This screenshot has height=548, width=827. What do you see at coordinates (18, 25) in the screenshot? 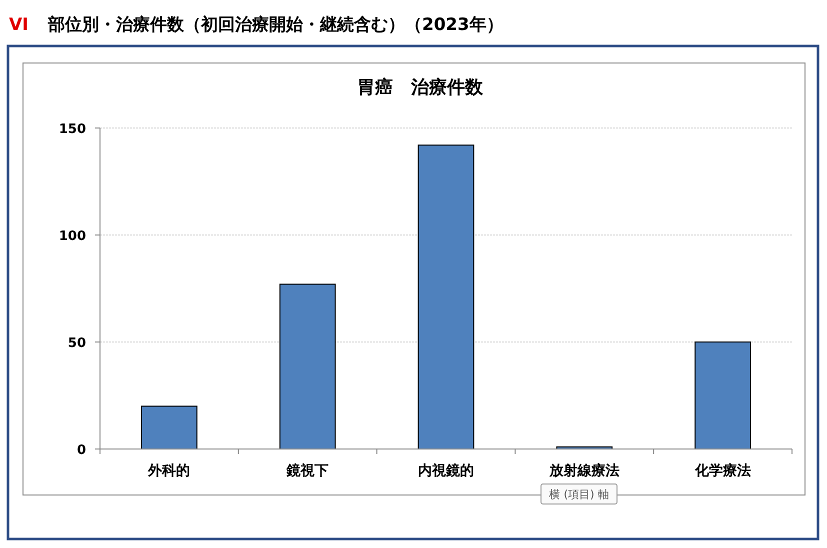
I see `annotation: VI` at bounding box center [18, 25].